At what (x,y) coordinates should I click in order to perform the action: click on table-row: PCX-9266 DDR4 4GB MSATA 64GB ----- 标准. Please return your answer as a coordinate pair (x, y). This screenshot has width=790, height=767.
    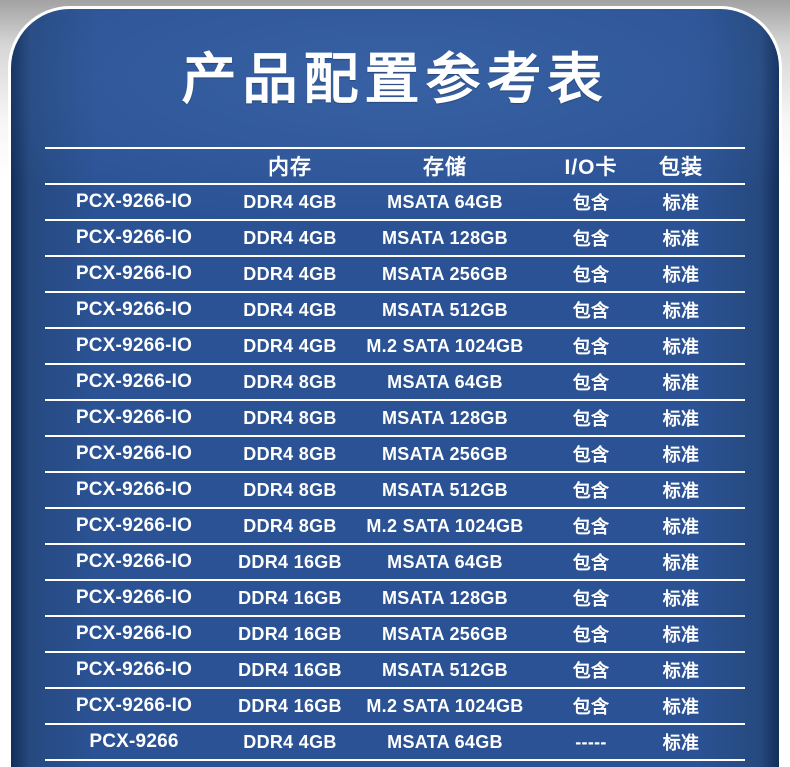
    Looking at the image, I should click on (395, 741).